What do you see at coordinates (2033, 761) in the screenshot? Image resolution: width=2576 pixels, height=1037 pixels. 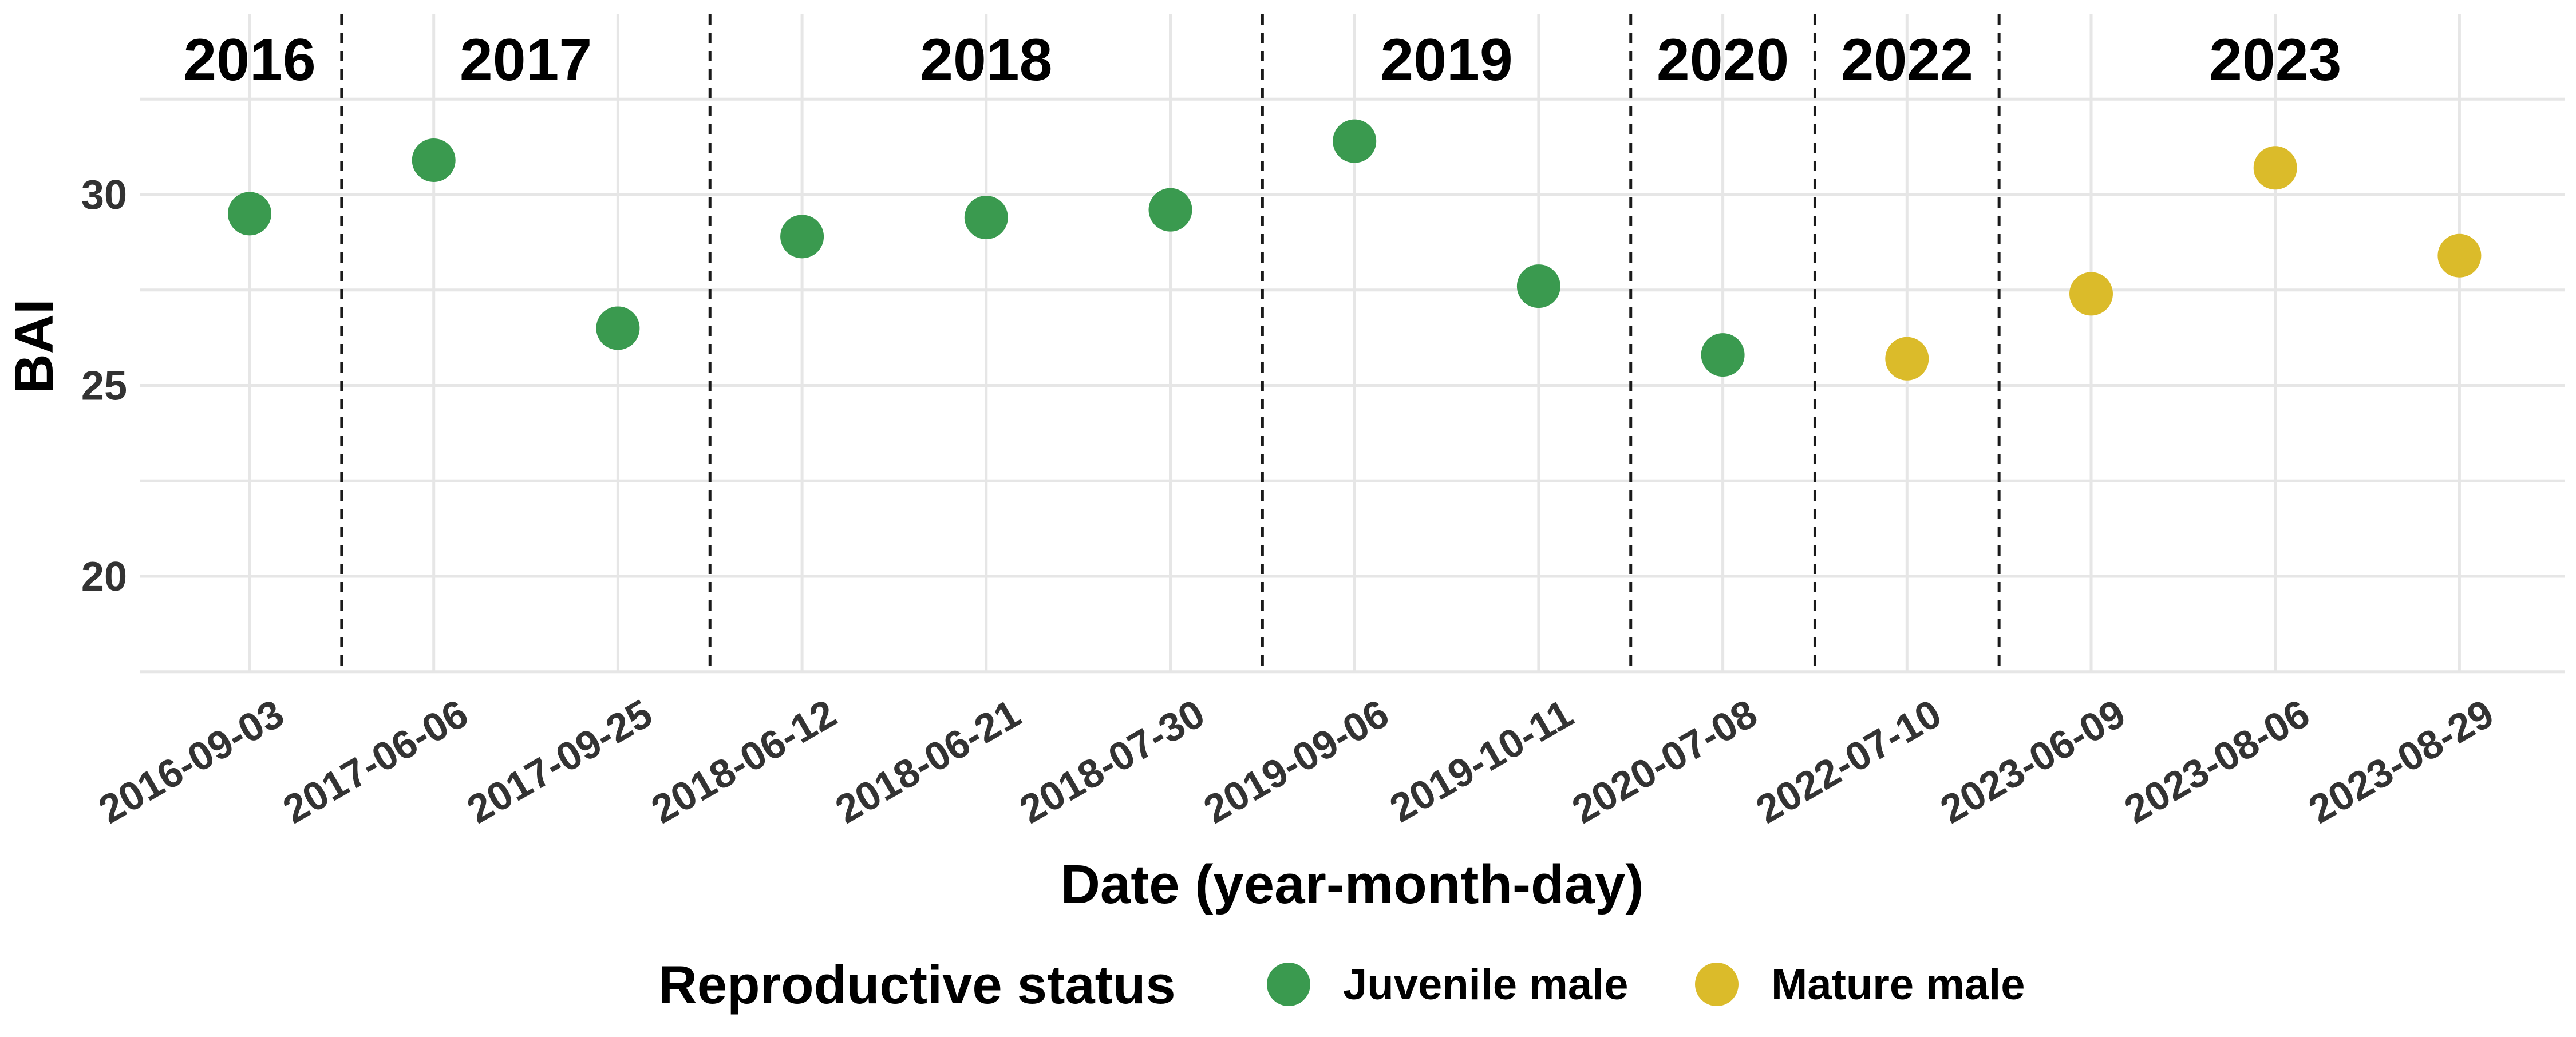 I see `x-tick-label: 2023-06-09` at bounding box center [2033, 761].